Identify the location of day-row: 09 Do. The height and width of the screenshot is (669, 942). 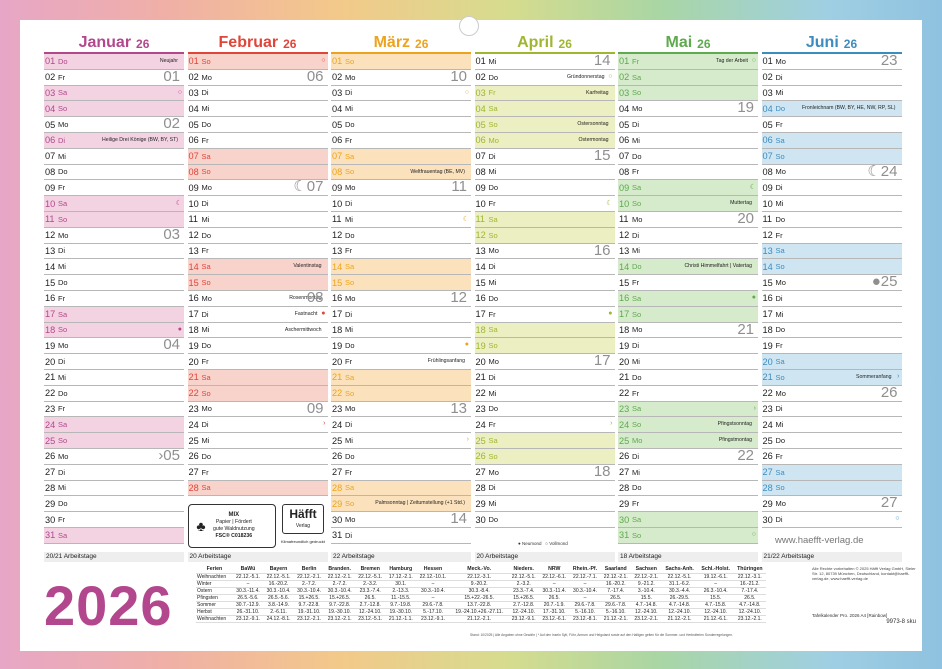
(544, 188).